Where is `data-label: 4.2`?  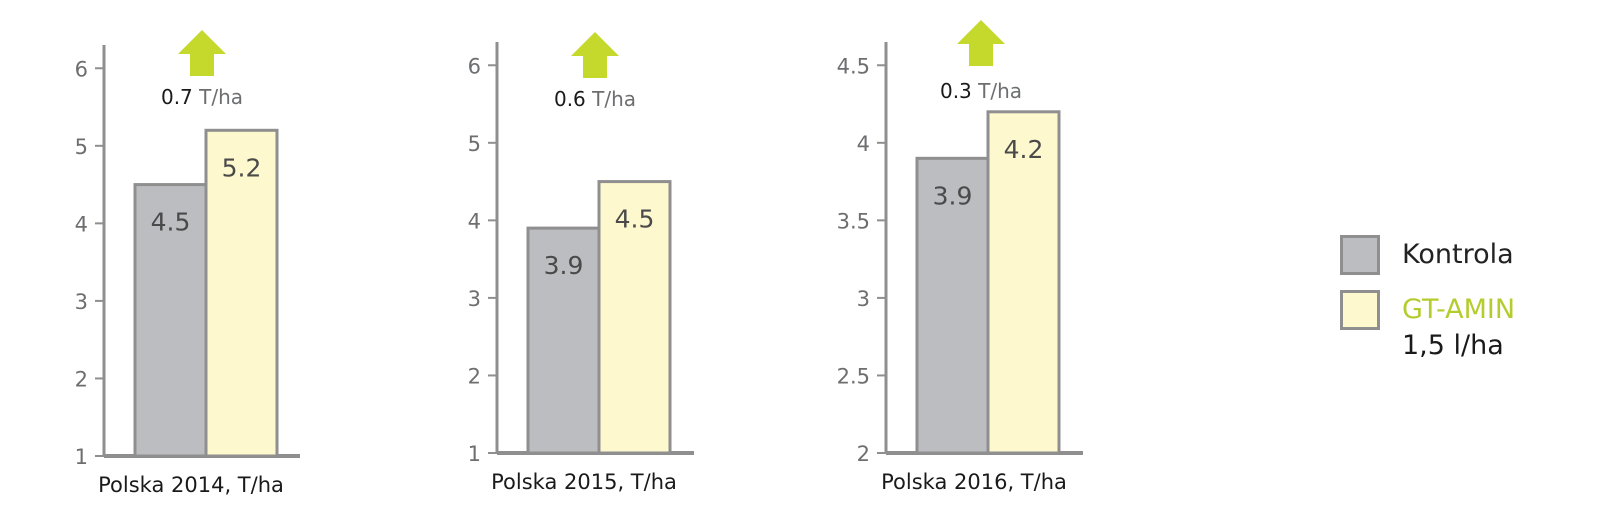
data-label: 4.2 is located at coordinates (1024, 149).